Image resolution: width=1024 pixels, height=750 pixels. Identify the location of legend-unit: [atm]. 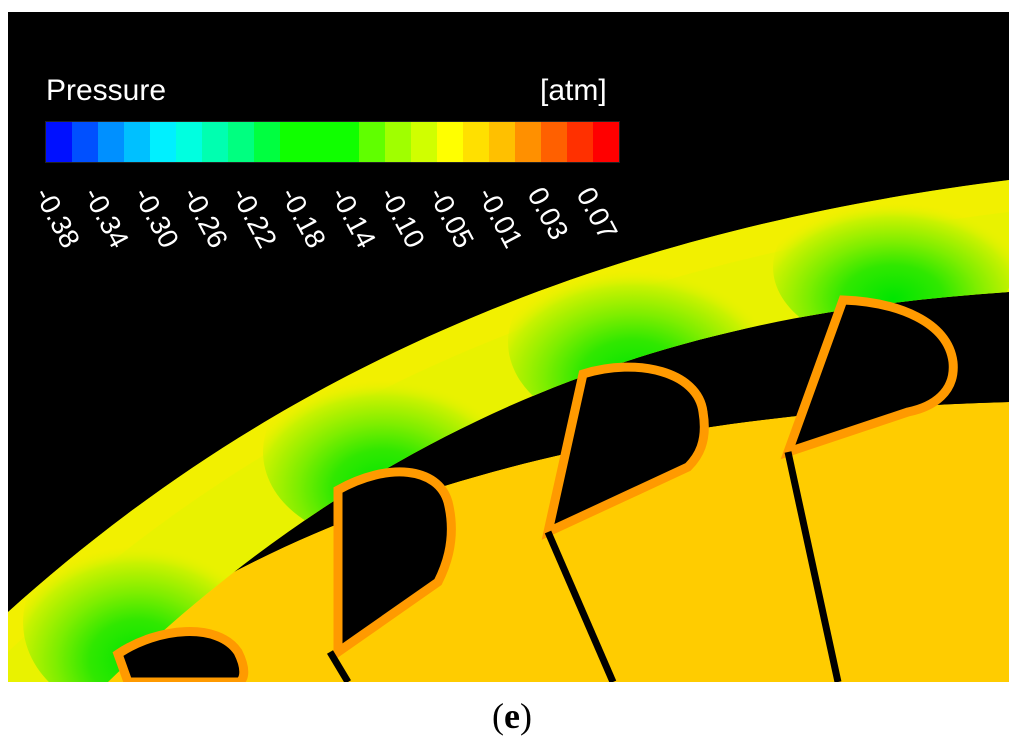
(573, 90).